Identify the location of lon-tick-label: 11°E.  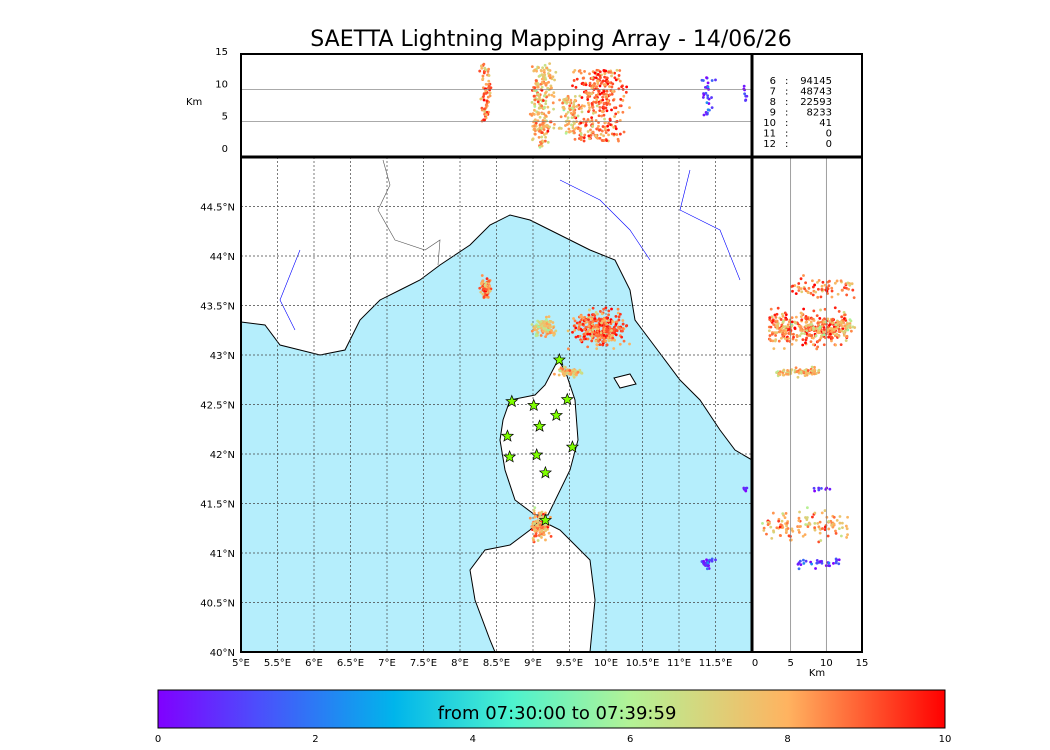
(679, 663).